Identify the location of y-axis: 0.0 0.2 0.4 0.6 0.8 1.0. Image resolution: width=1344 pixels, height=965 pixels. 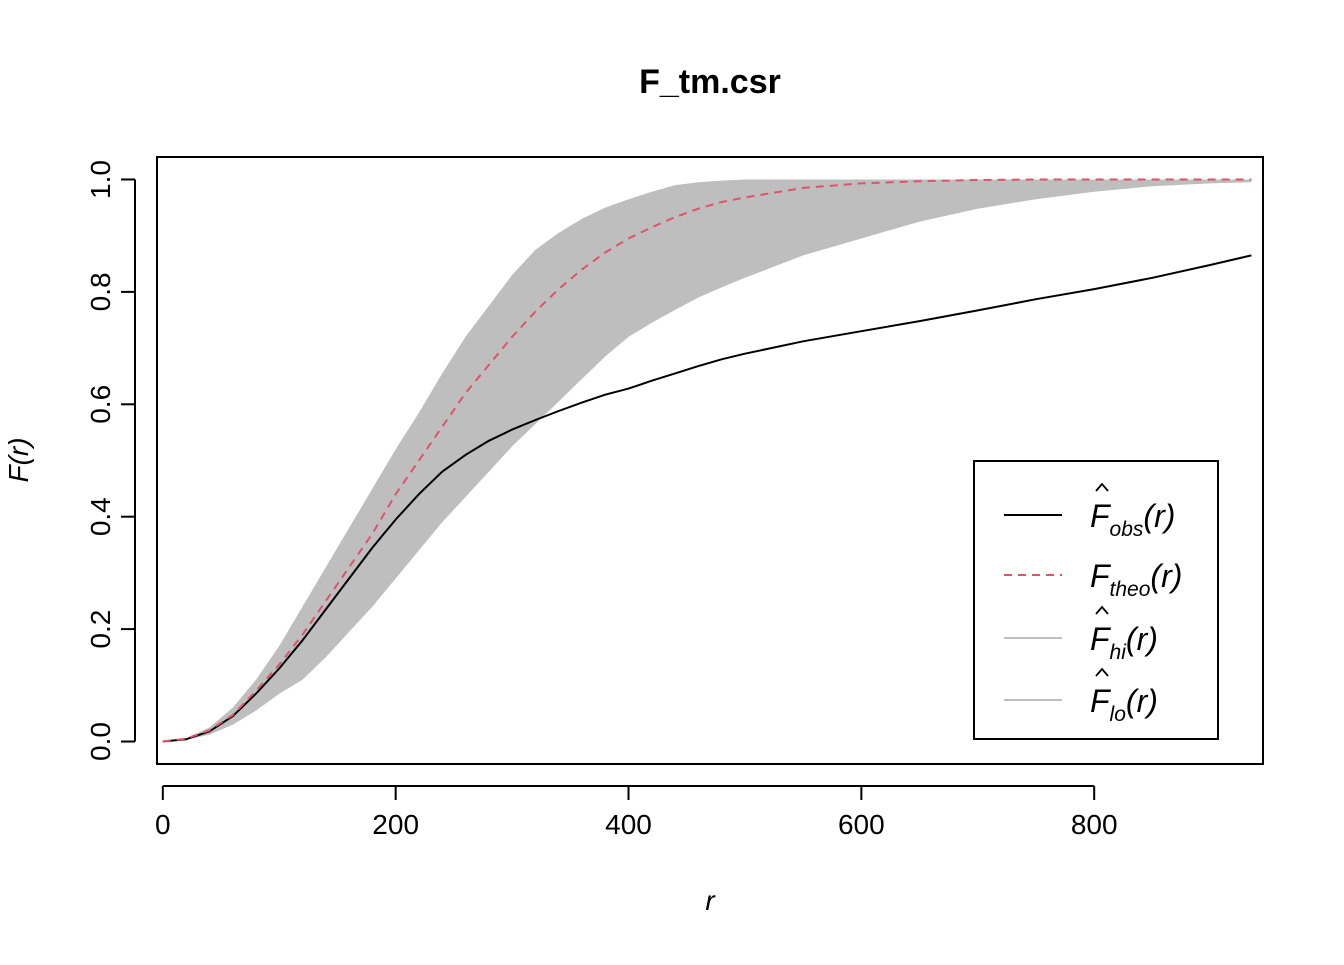
(110, 460).